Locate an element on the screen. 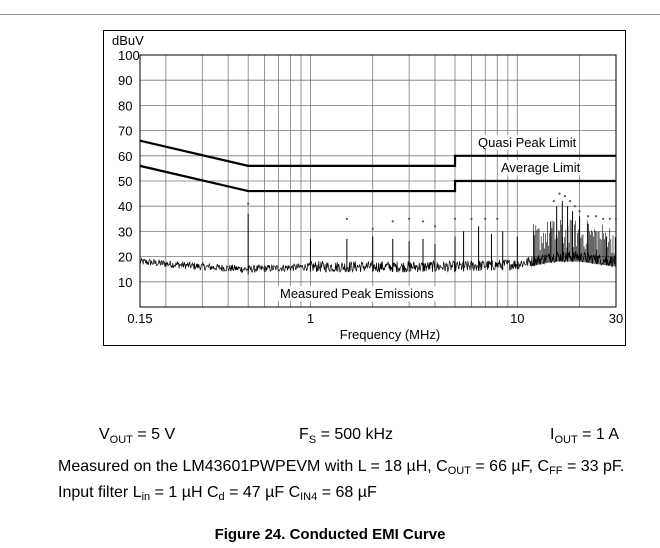  average-limit-label-background is located at coordinates (541, 168).